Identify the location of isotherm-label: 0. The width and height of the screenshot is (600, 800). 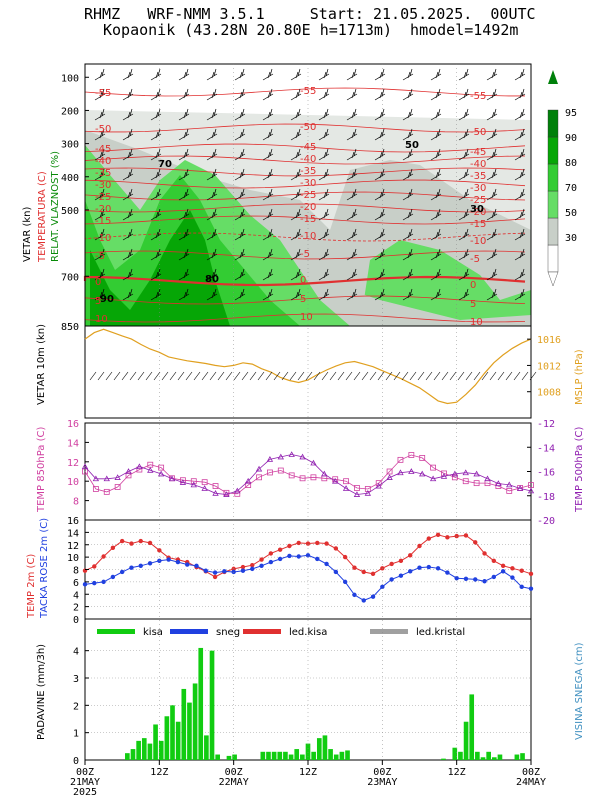
(473, 285).